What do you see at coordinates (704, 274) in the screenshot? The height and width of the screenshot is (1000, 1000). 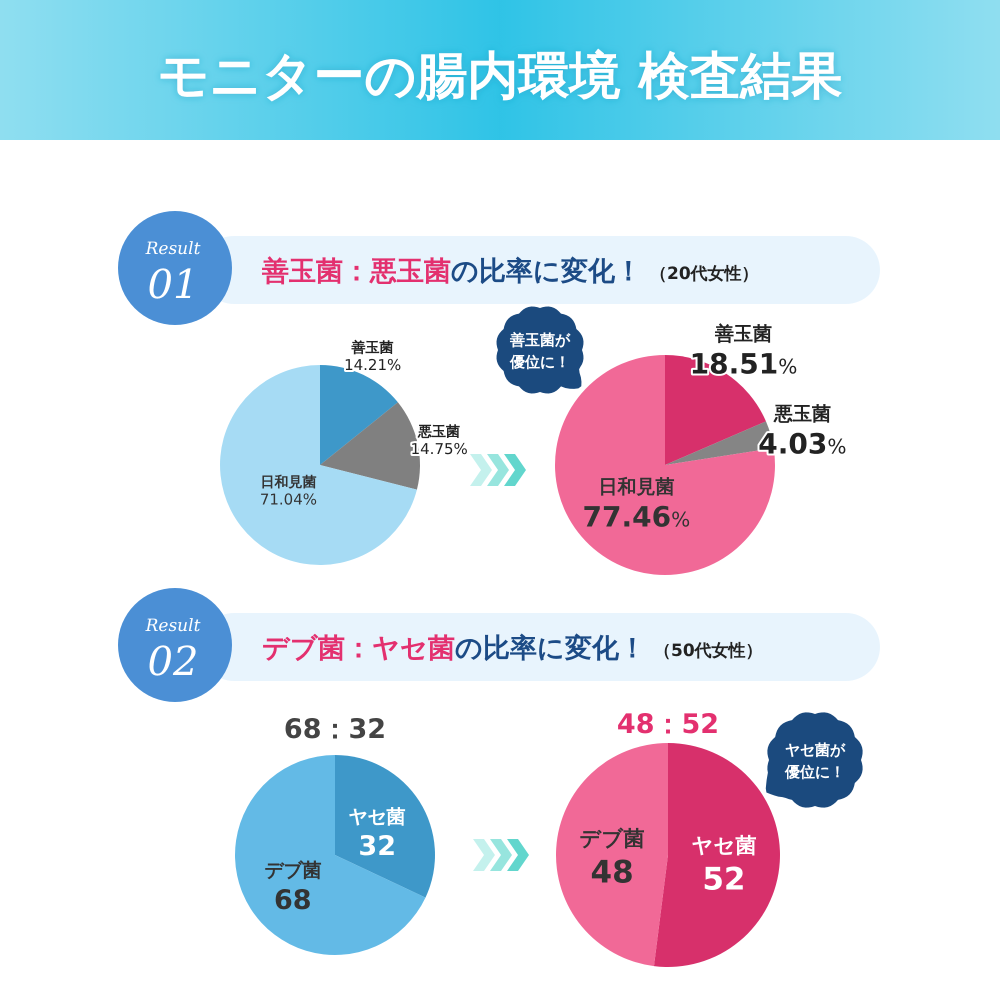 I see `subtitle: （20代女性）` at bounding box center [704, 274].